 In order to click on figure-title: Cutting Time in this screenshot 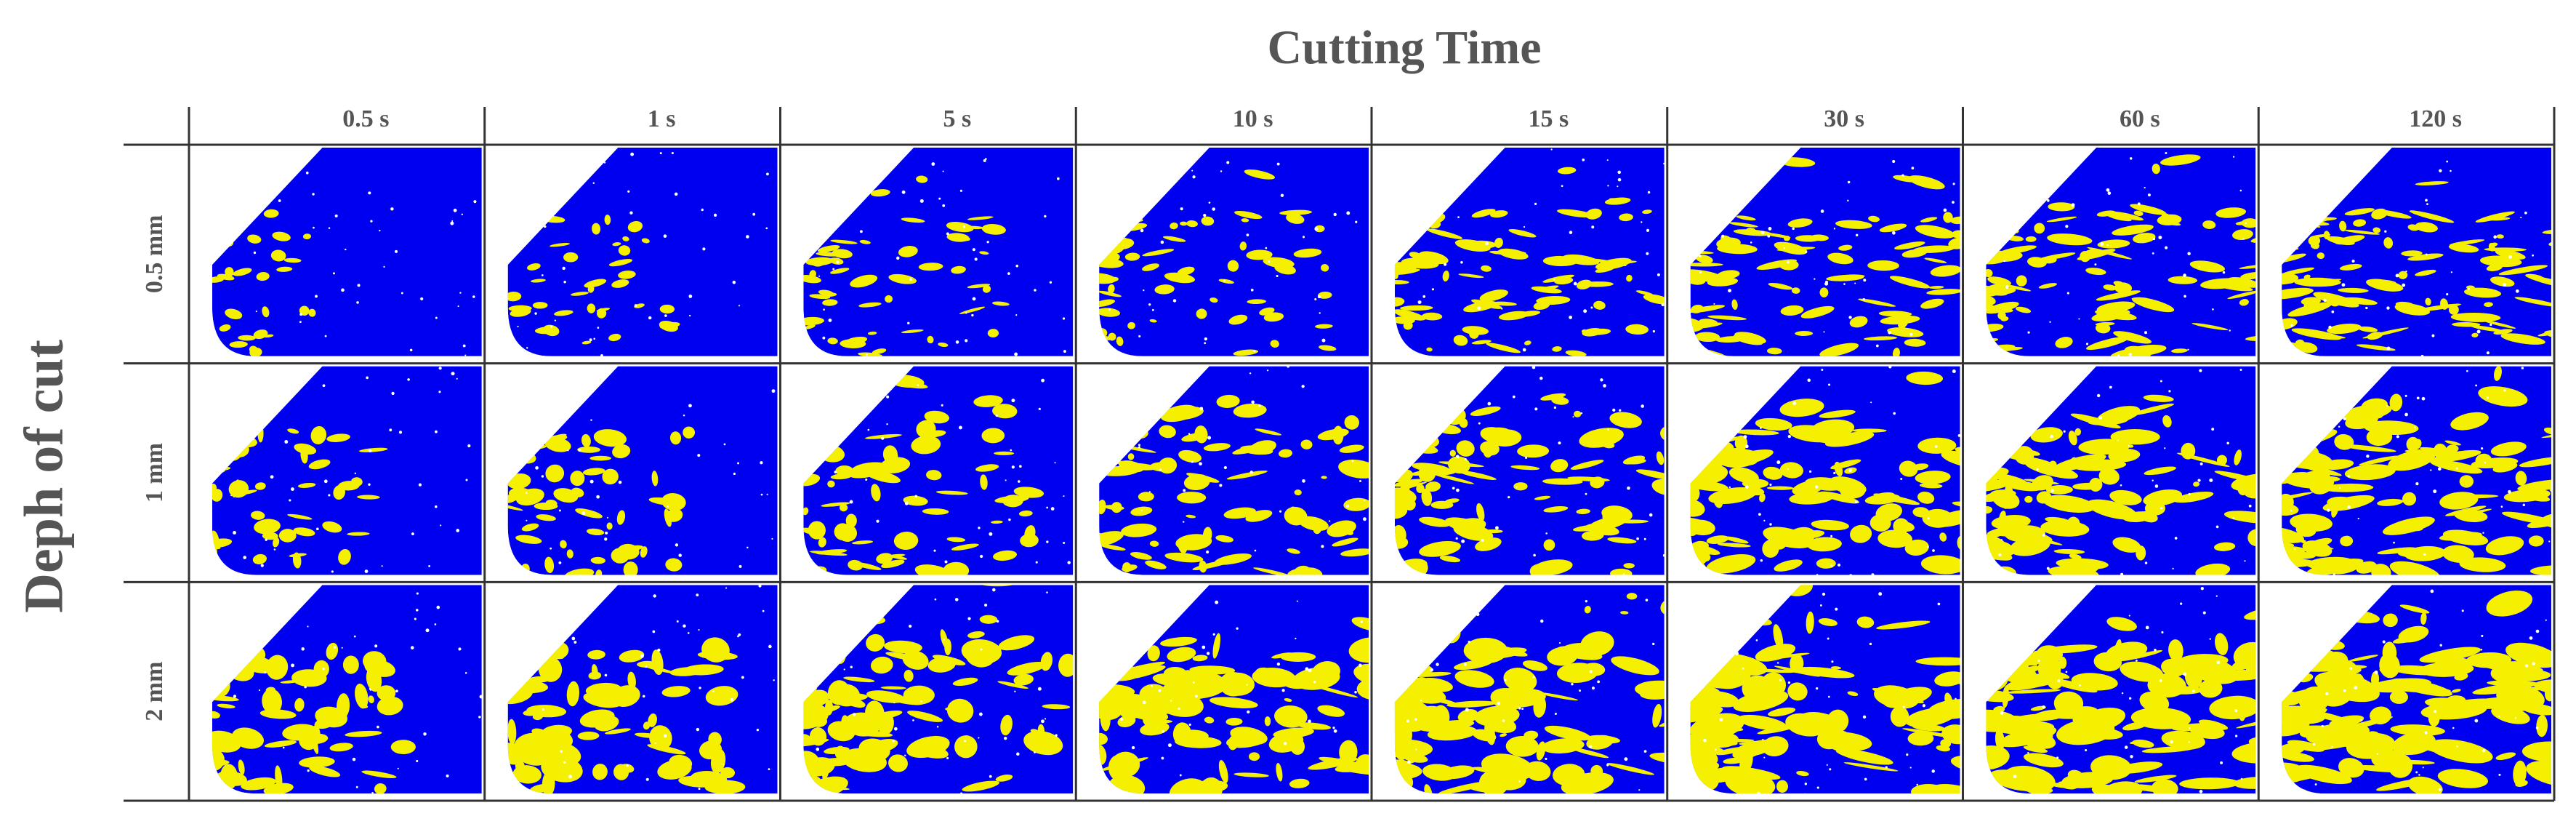, I will do `click(1404, 47)`.